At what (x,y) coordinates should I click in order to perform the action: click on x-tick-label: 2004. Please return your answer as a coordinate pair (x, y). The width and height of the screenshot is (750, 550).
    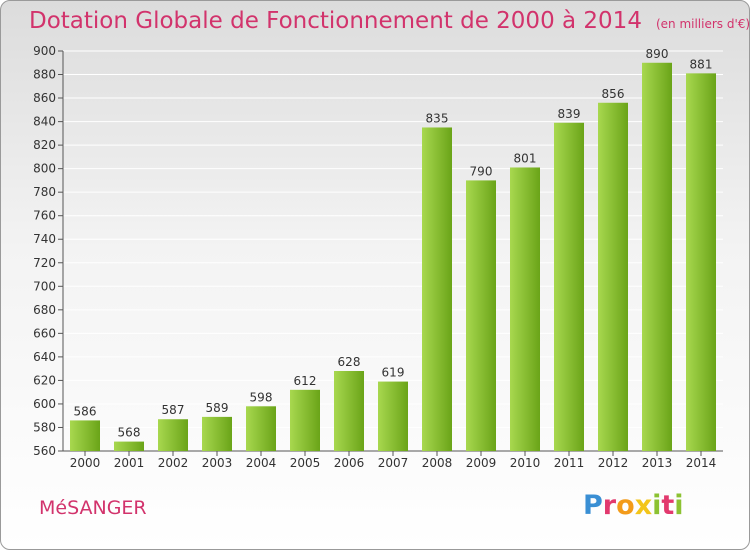
    Looking at the image, I should click on (261, 463).